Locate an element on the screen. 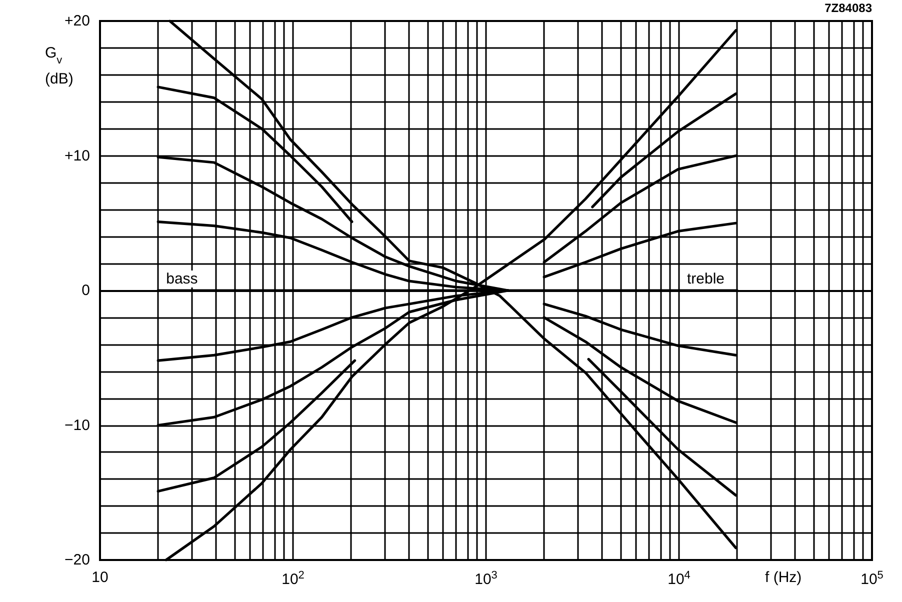  y-tick-label: +20 is located at coordinates (77, 21).